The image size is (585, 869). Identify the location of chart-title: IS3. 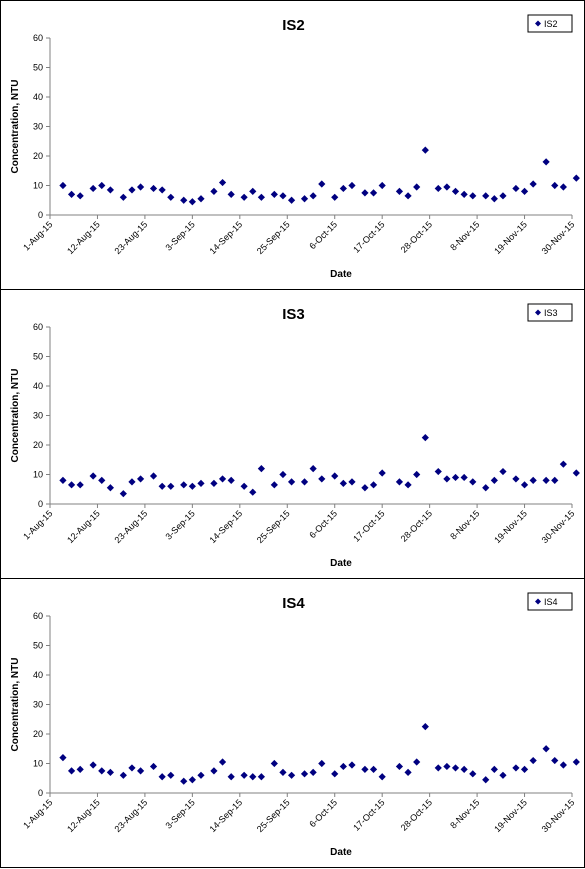
(293, 314).